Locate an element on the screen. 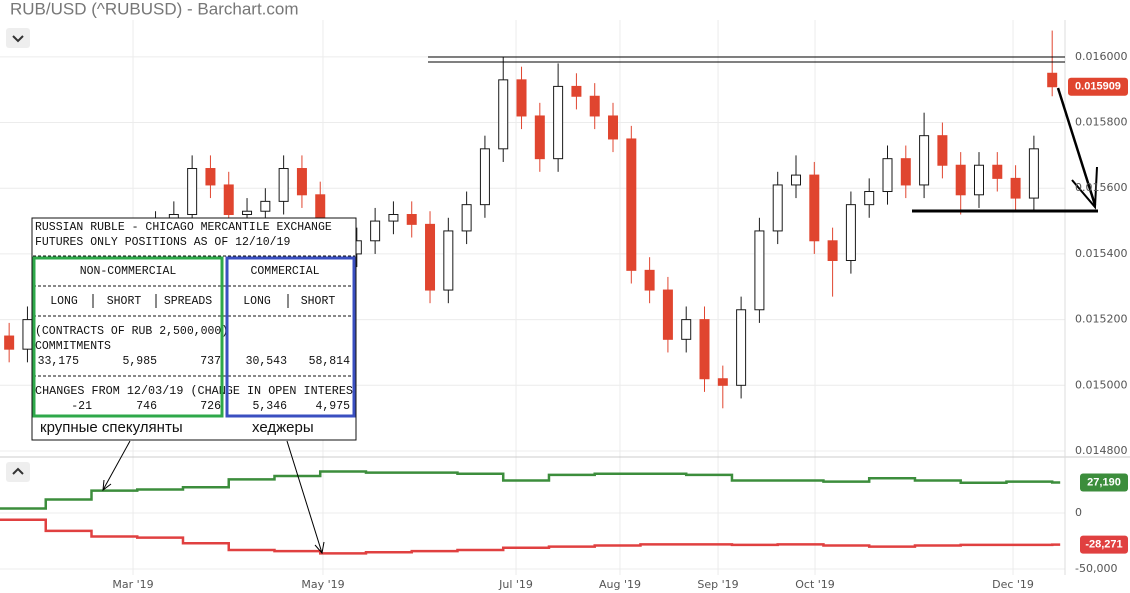 This screenshot has width=1130, height=593. x-tick-label: Dec '19 is located at coordinates (1013, 584).